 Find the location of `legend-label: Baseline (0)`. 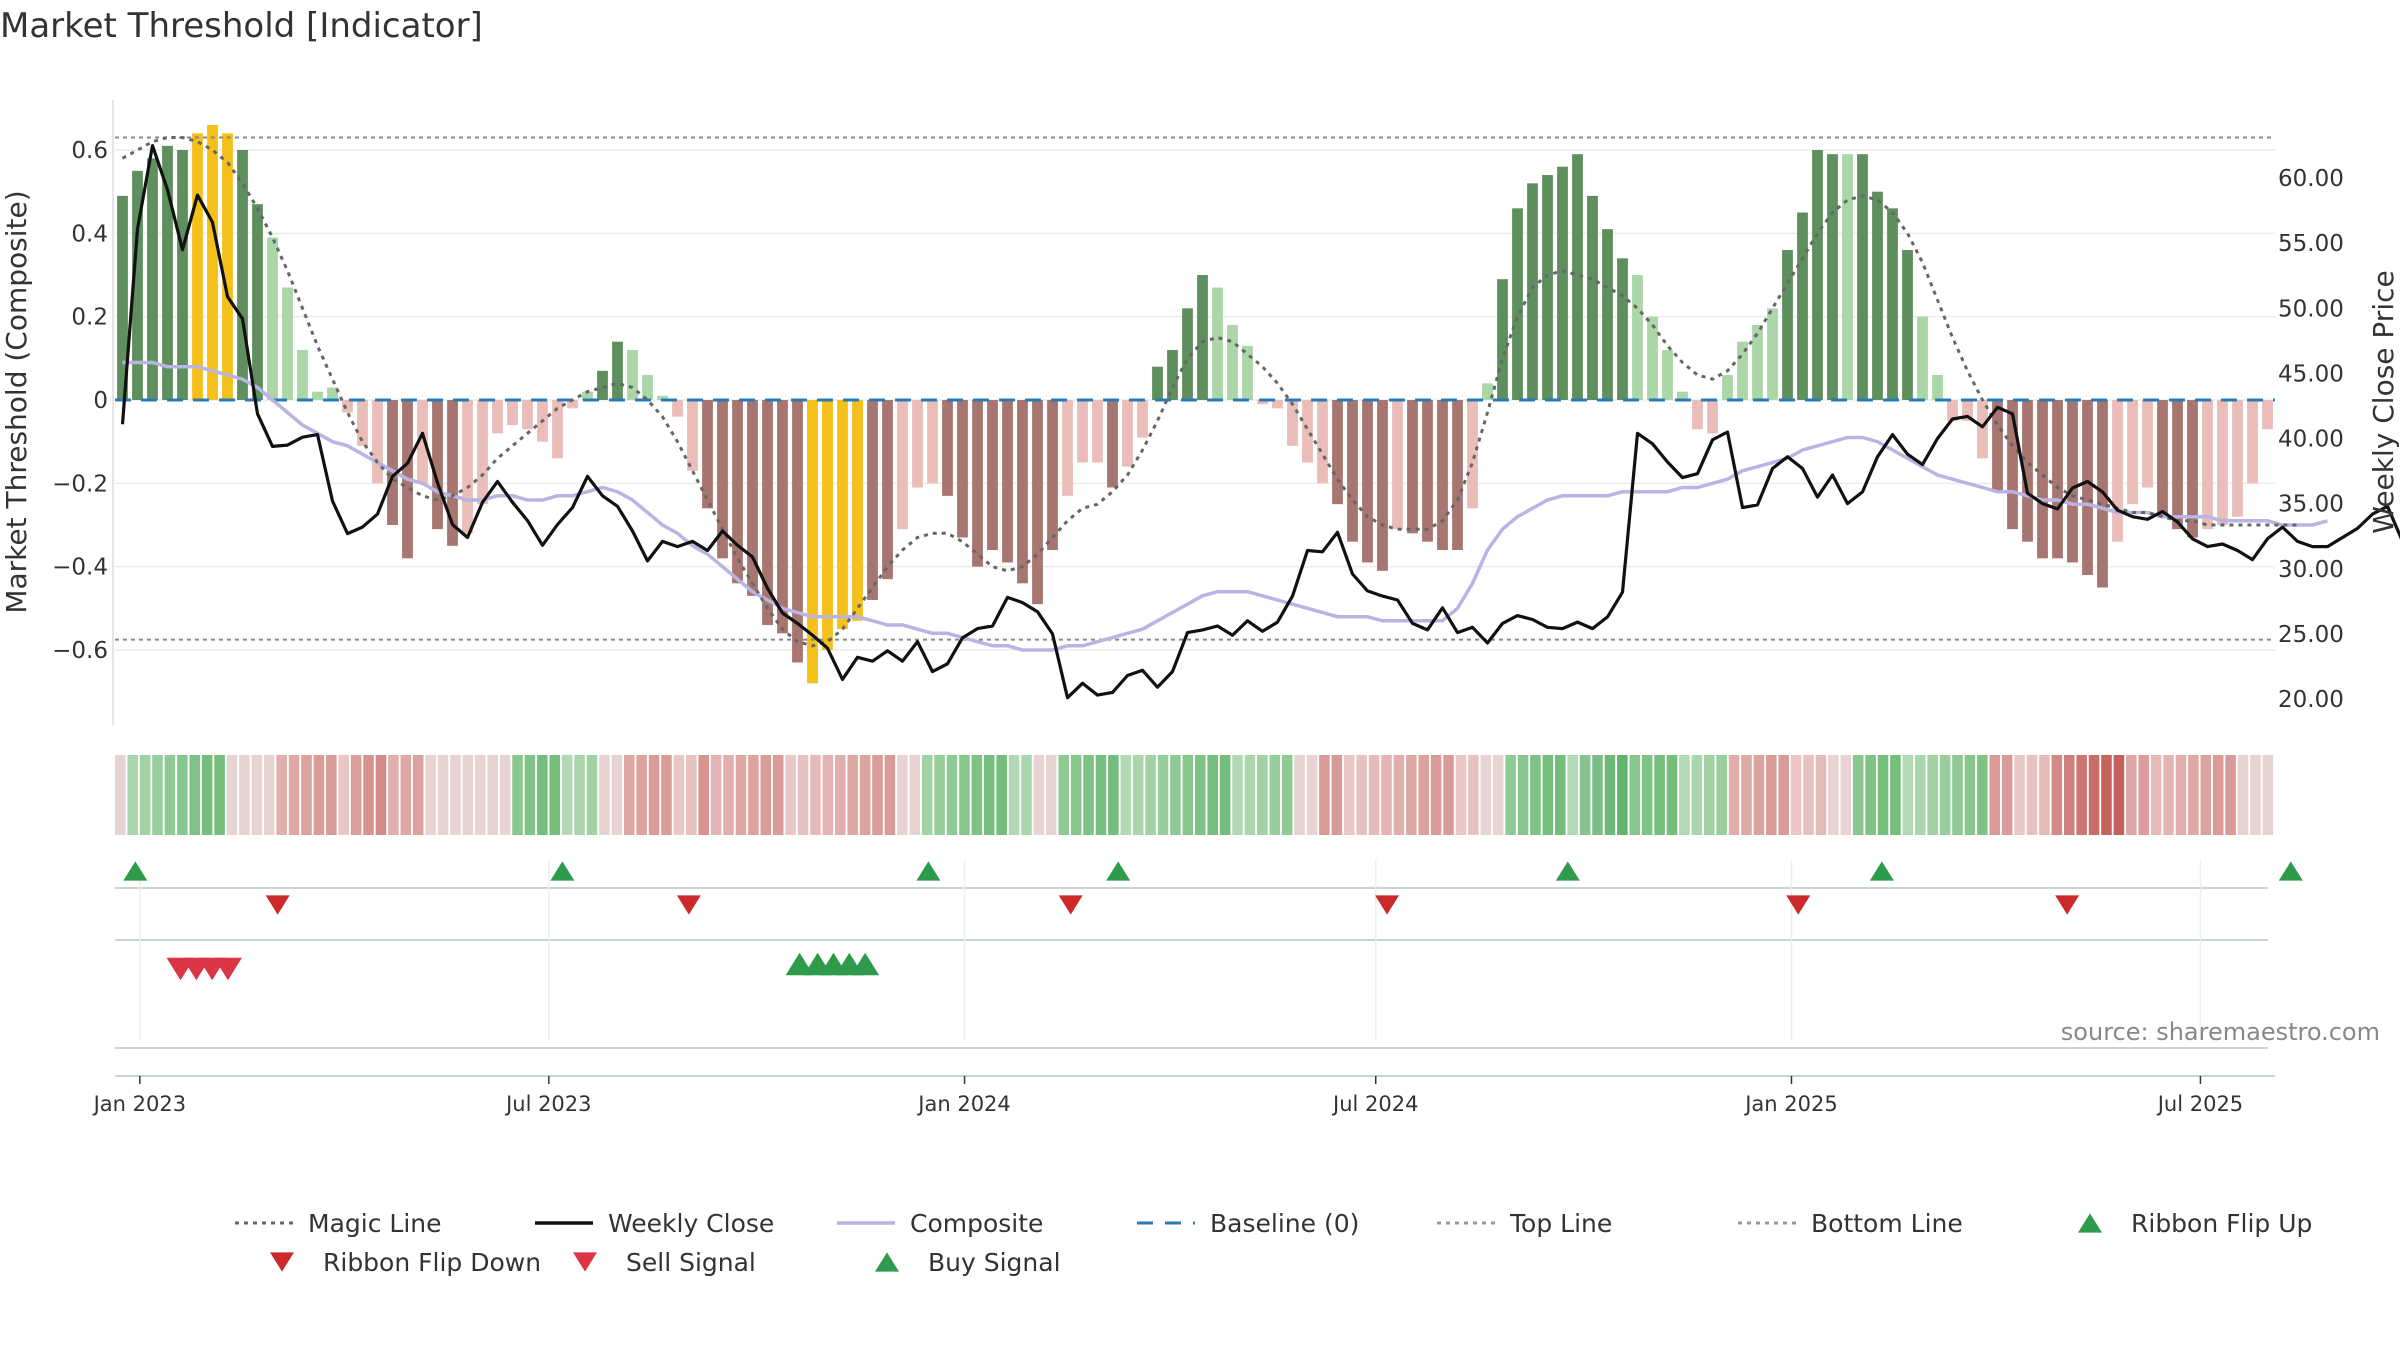

legend-label: Baseline (0) is located at coordinates (1284, 1223).